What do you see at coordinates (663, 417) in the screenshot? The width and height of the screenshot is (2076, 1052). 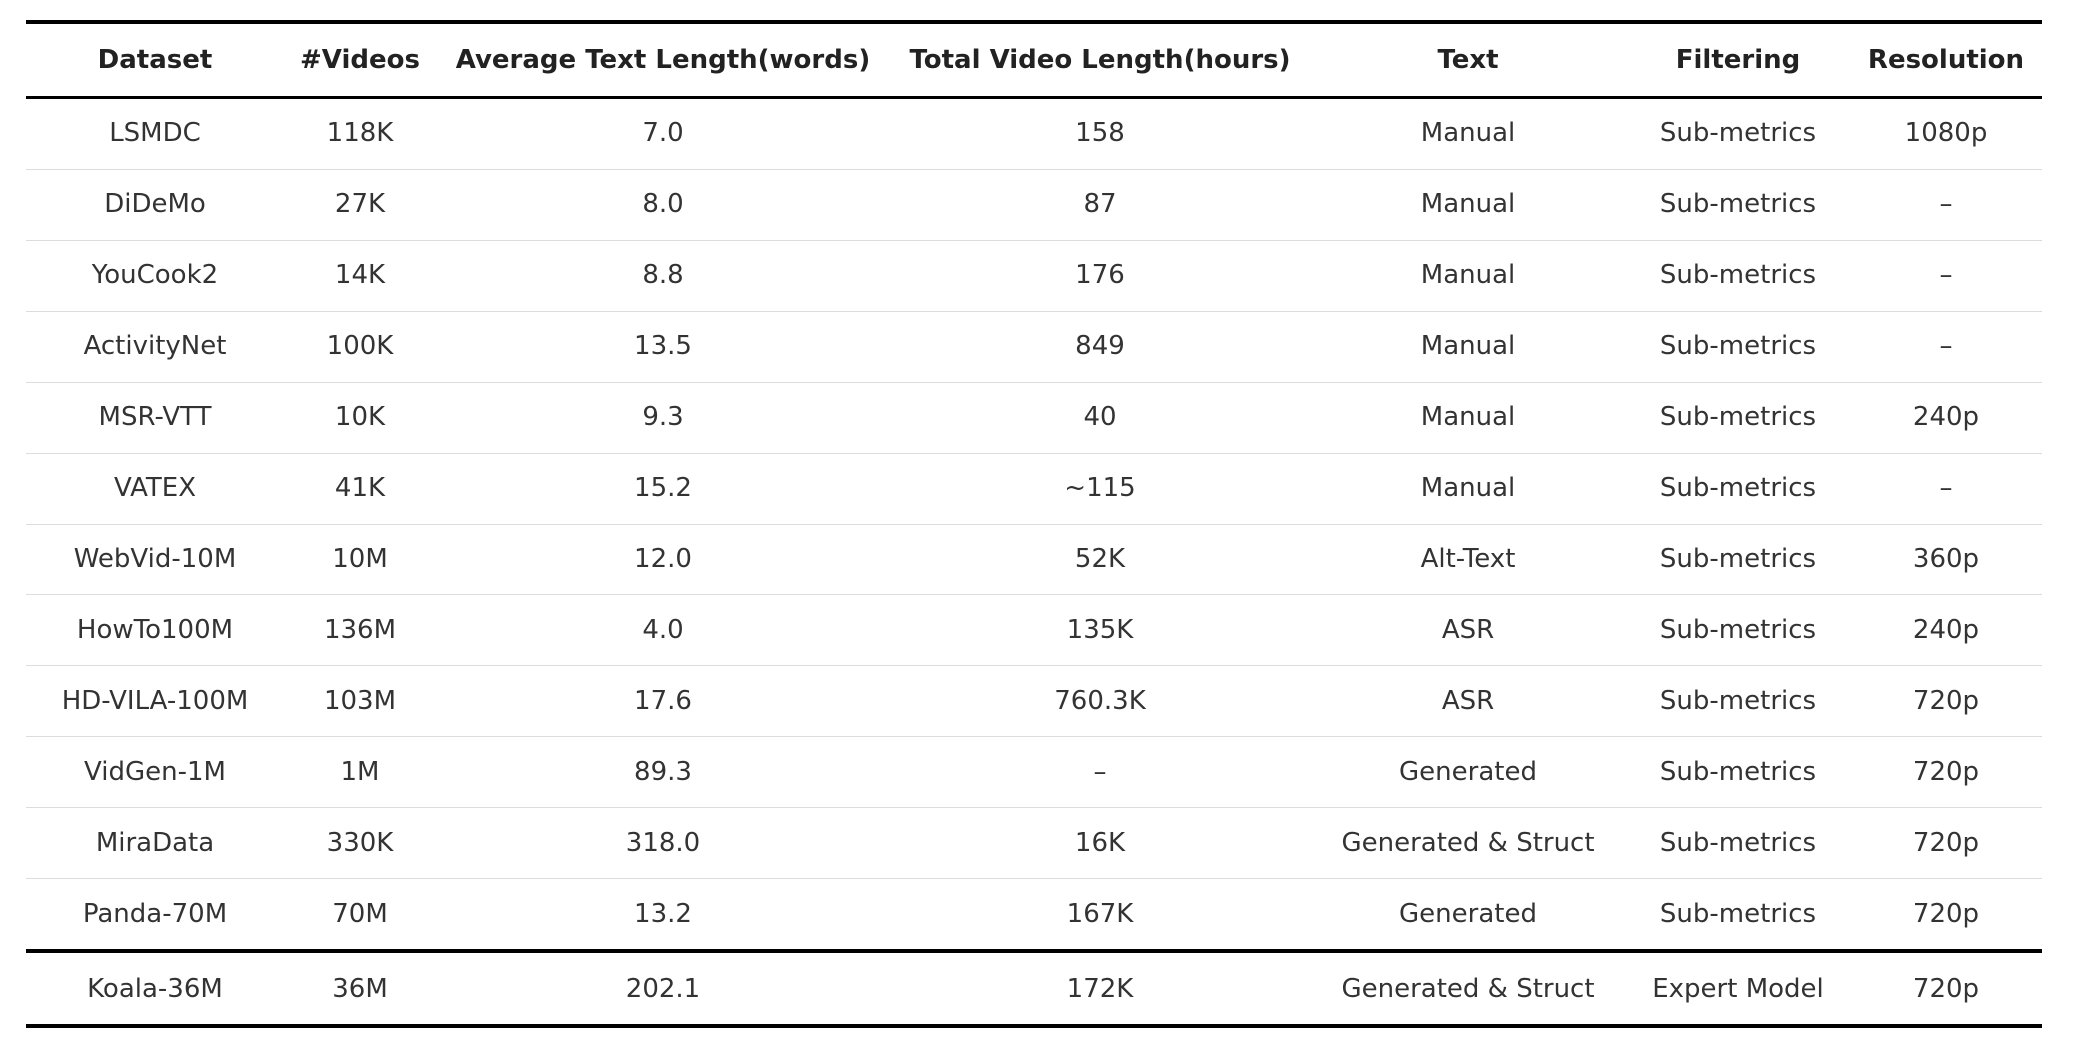 I see `table-cell: 9.3` at bounding box center [663, 417].